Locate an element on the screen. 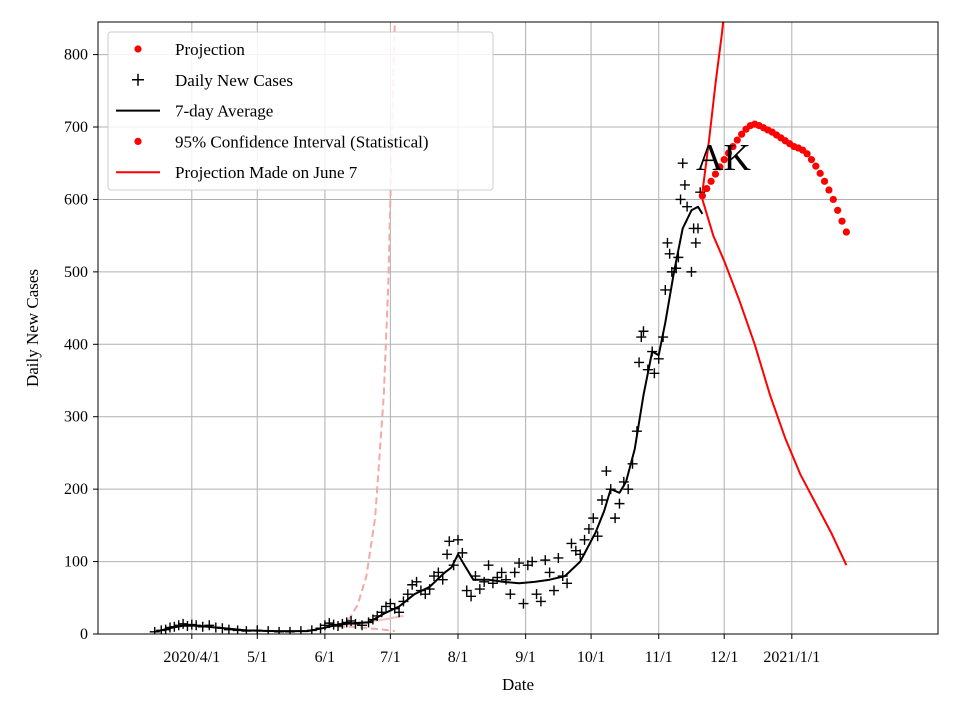 The image size is (960, 720). legend-label: Projection Made on June 7 is located at coordinates (266, 172).